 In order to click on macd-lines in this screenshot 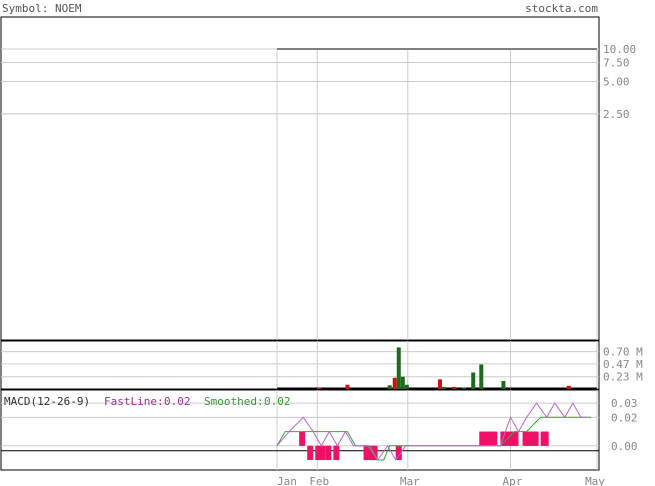, I will do `click(433, 431)`.